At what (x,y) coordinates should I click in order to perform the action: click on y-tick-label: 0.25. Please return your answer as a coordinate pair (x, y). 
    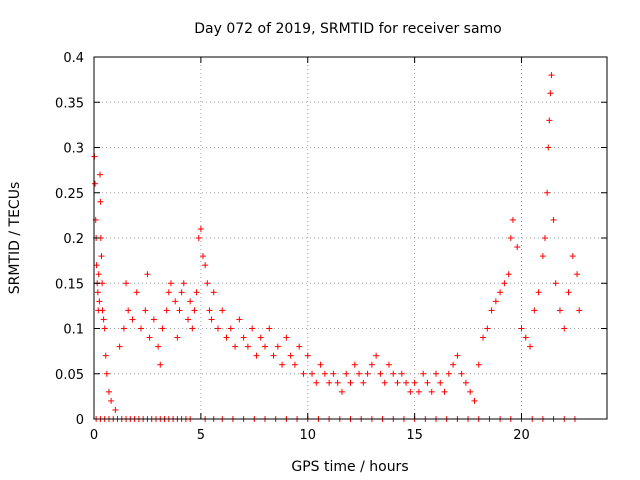
    Looking at the image, I should click on (69, 194).